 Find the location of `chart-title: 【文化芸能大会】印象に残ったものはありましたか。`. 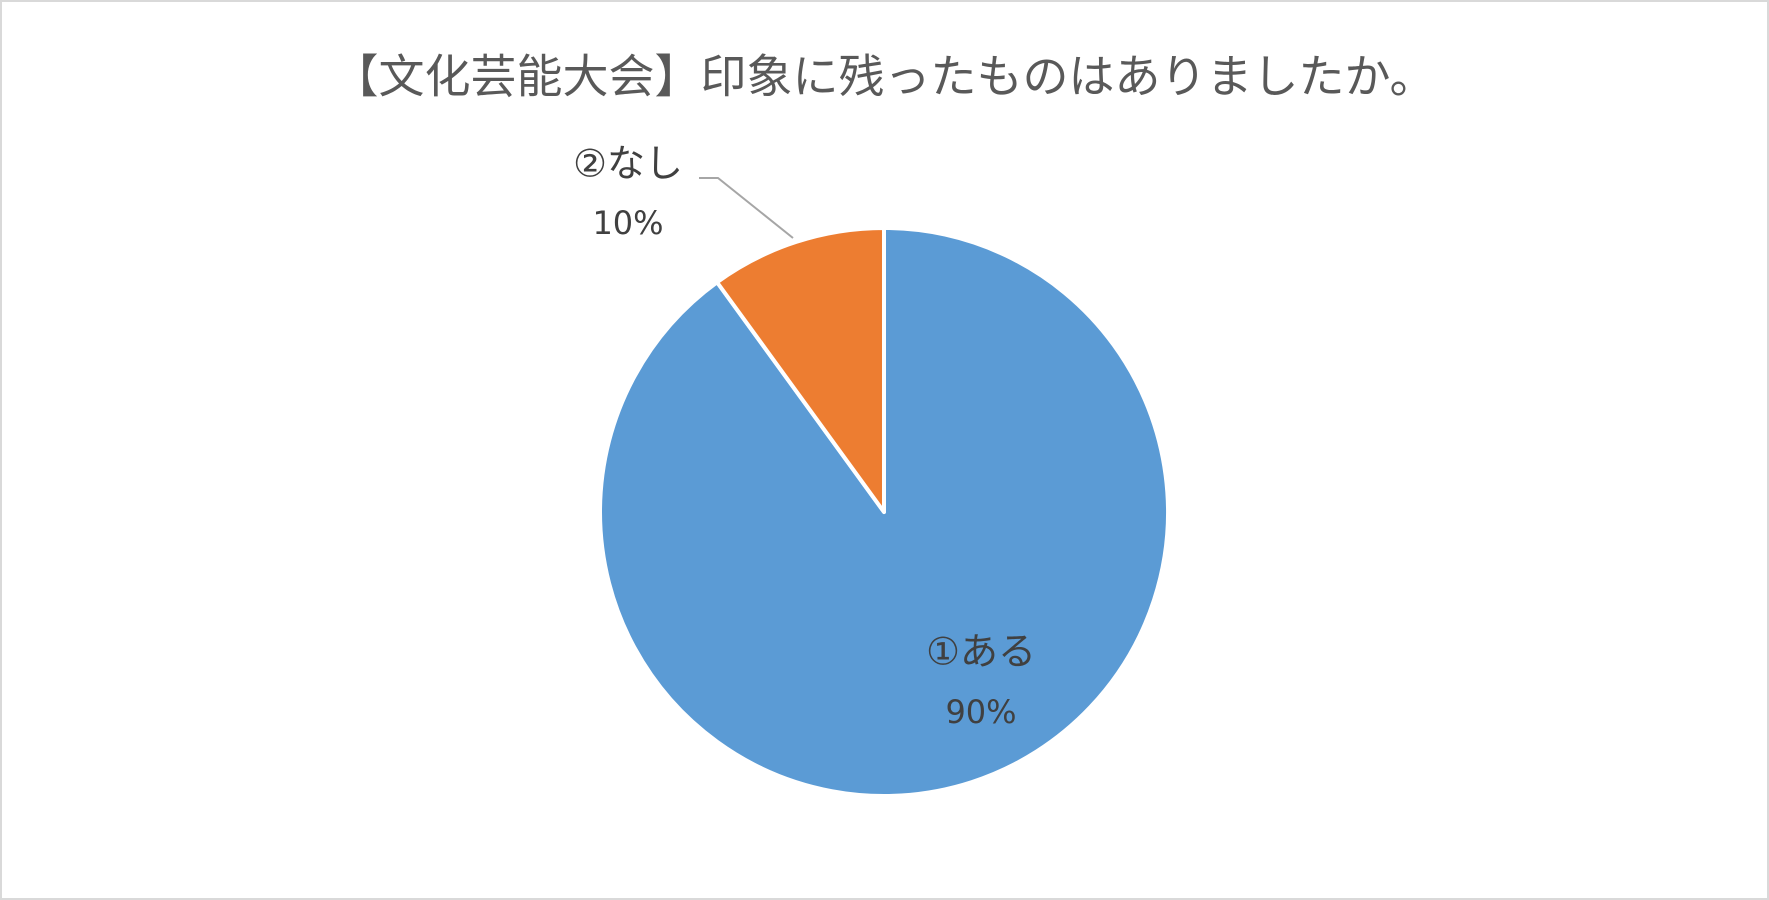

chart-title: 【文化芸能大会】印象に残ったものはありましたか。 is located at coordinates (883, 77).